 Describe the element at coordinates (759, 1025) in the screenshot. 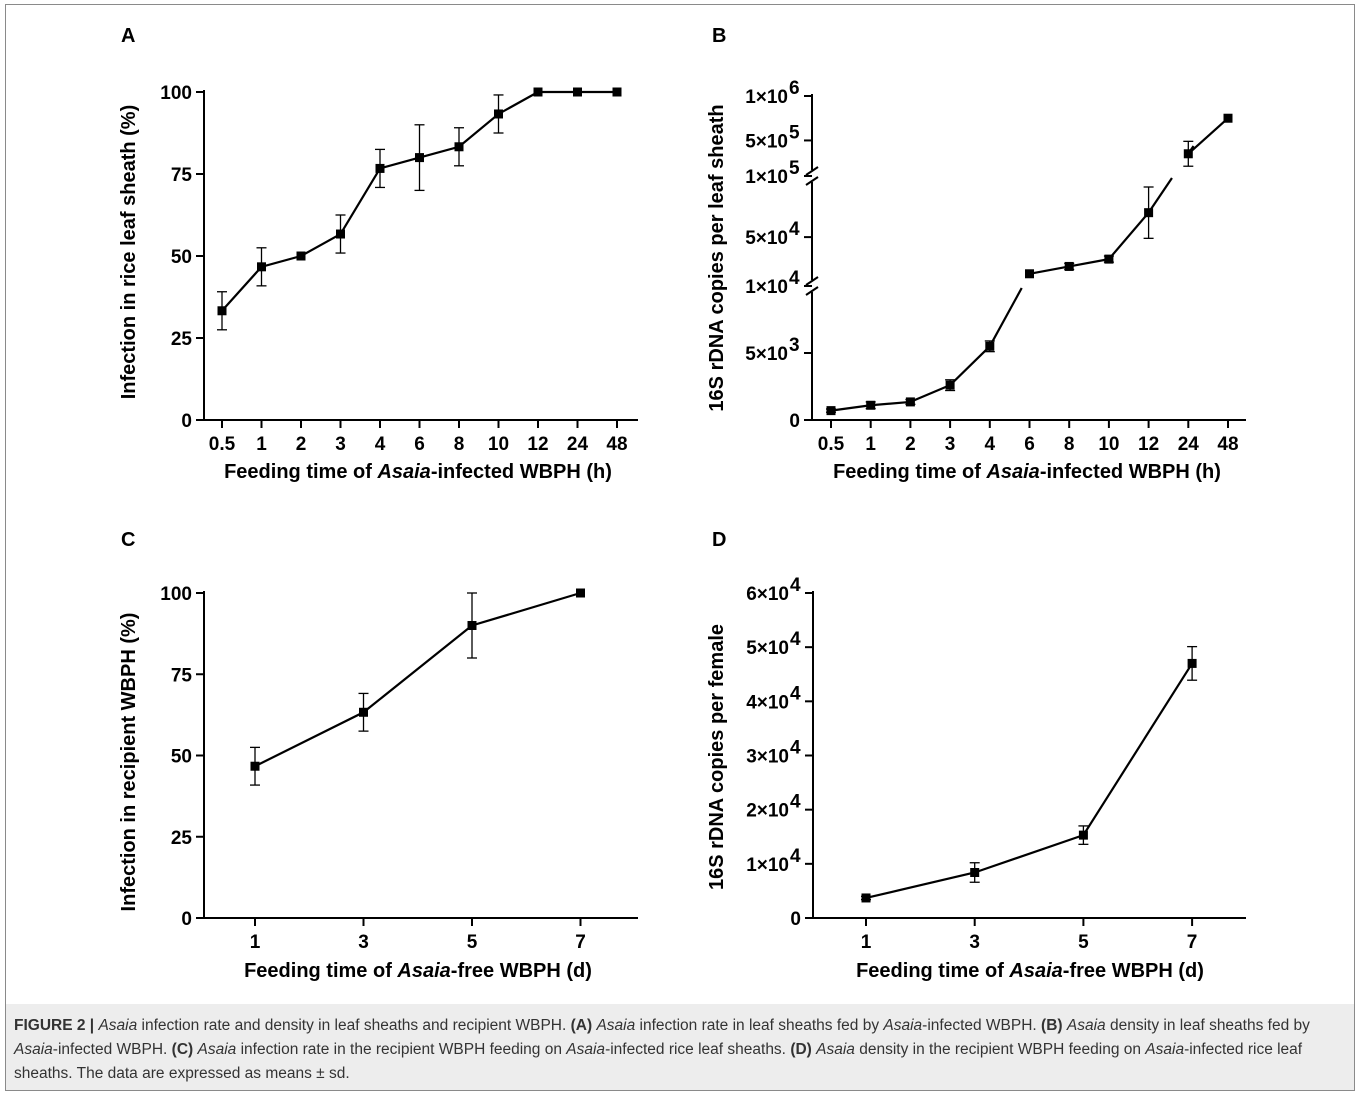

I see `caption-segment: infection rate in leaf sheaths fed by` at that location.